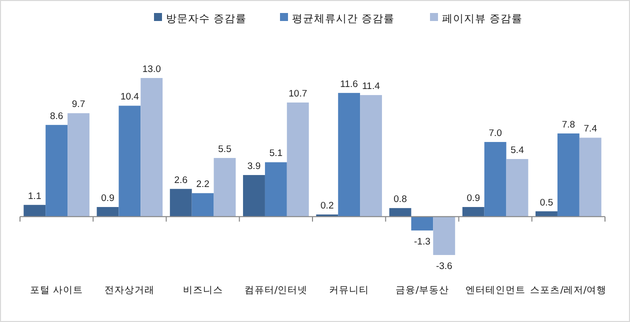 The image size is (630, 322). Describe the element at coordinates (569, 124) in the screenshot. I see `data-label: 7.8` at that location.